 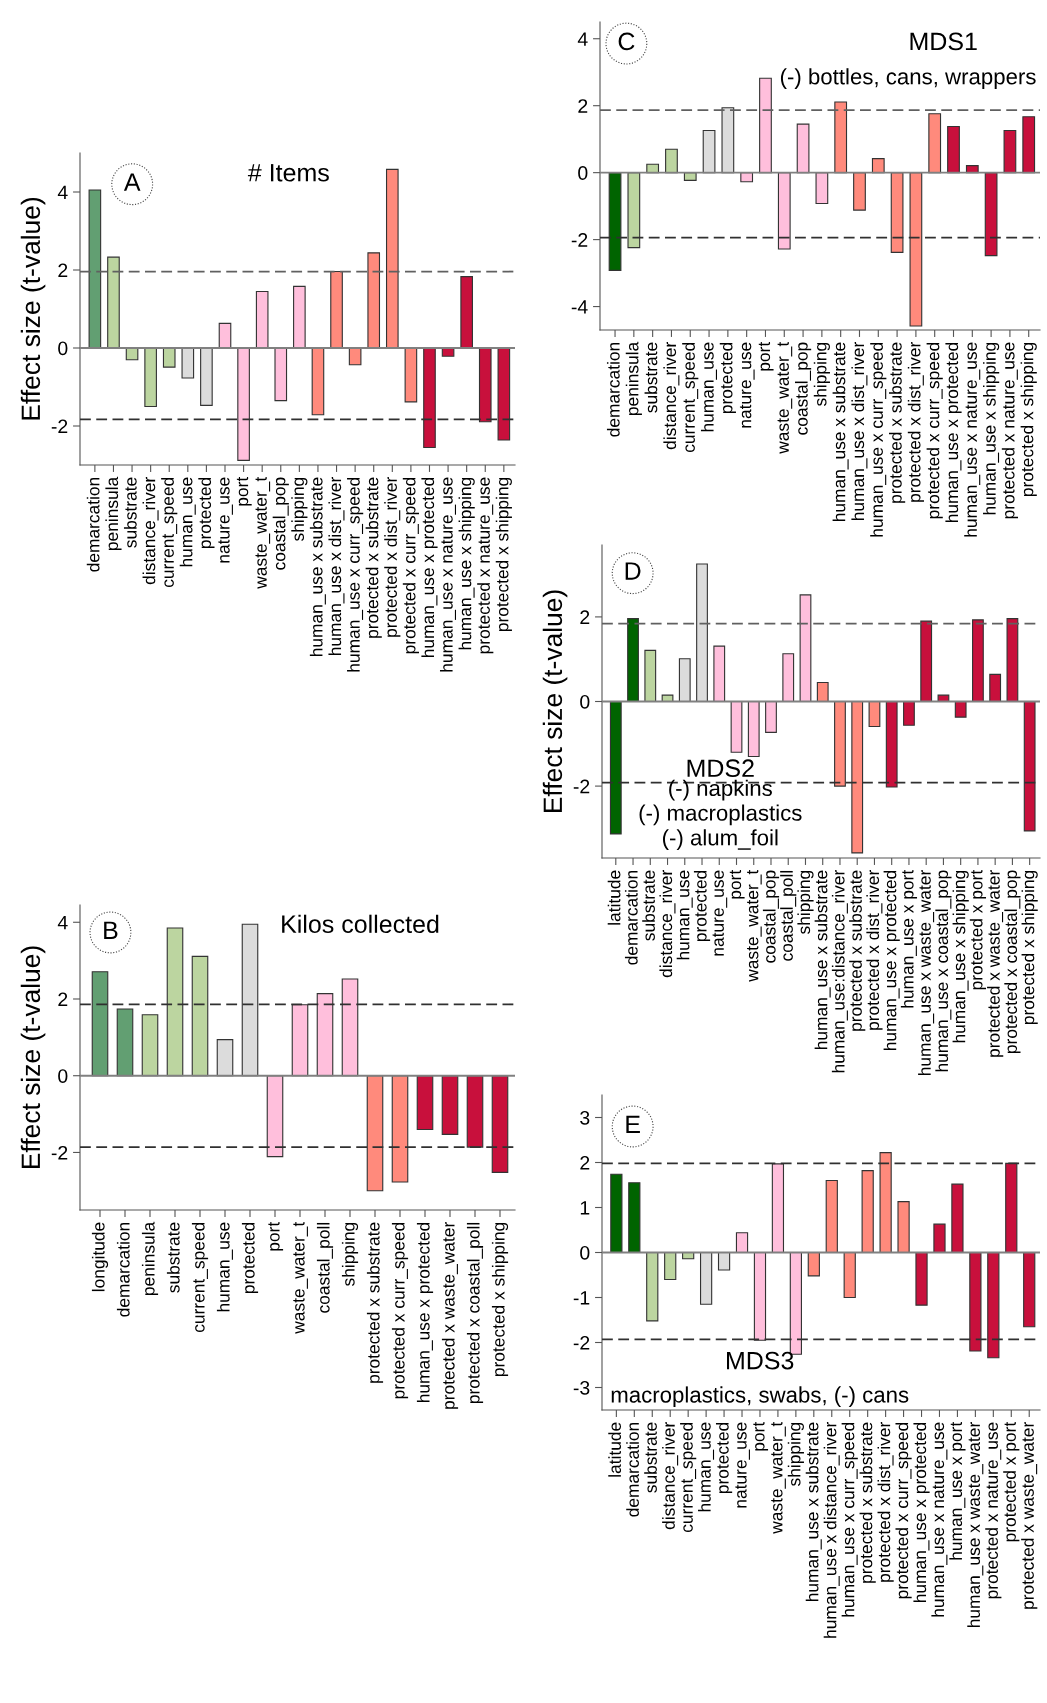 What do you see at coordinates (720, 814) in the screenshot?
I see `text: (-) napkins (-) macroplastics (-) alum_foil` at bounding box center [720, 814].